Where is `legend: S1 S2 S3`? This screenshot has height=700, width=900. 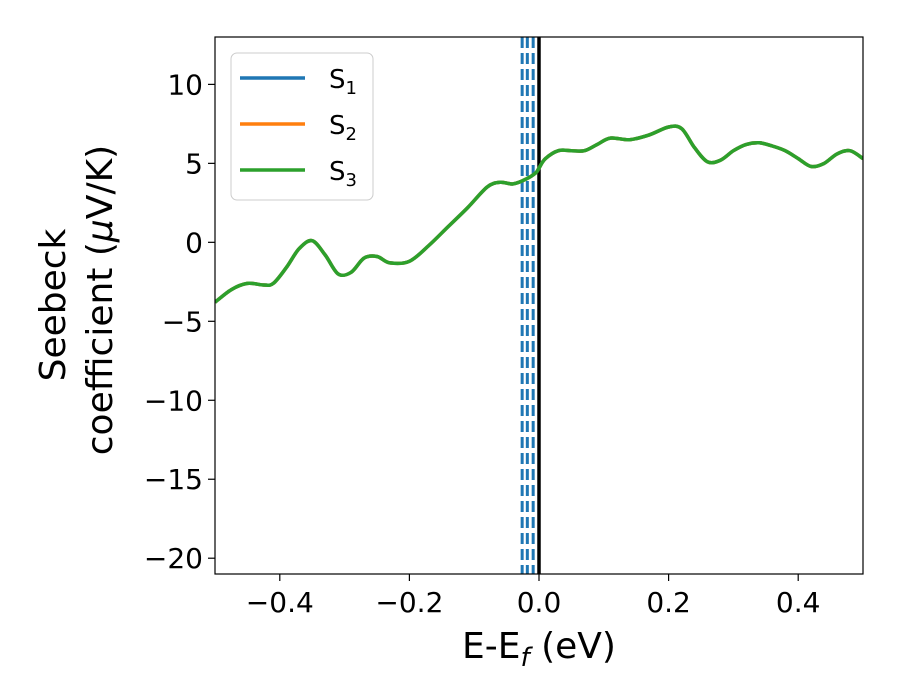
legend: S1 S2 S3 is located at coordinates (302, 126).